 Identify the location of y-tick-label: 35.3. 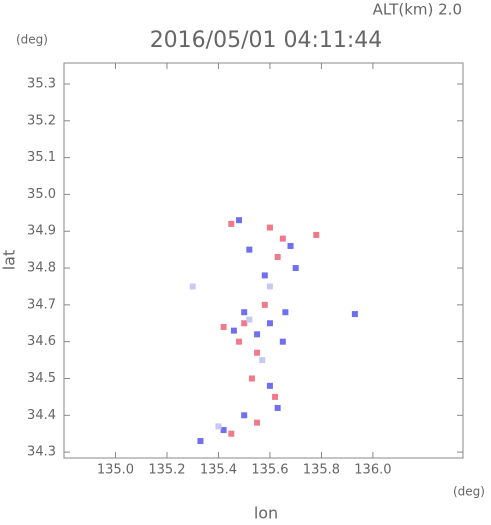
(41, 83).